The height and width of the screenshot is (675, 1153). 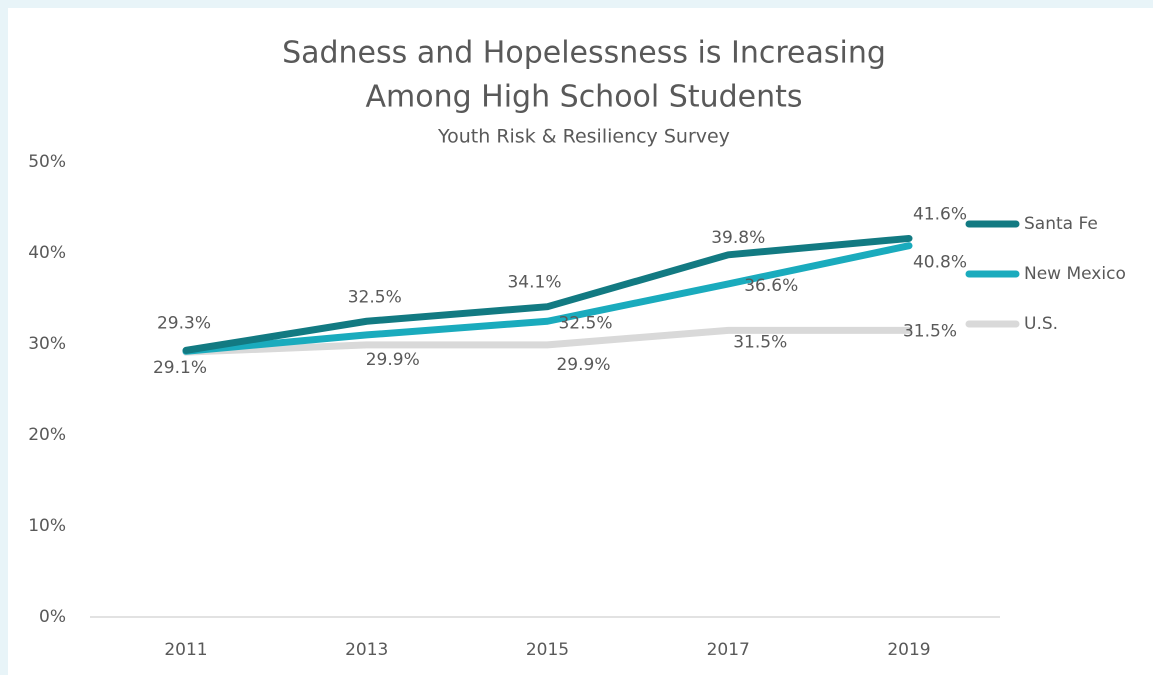 I want to click on legend-label: U.S., so click(x=1041, y=324).